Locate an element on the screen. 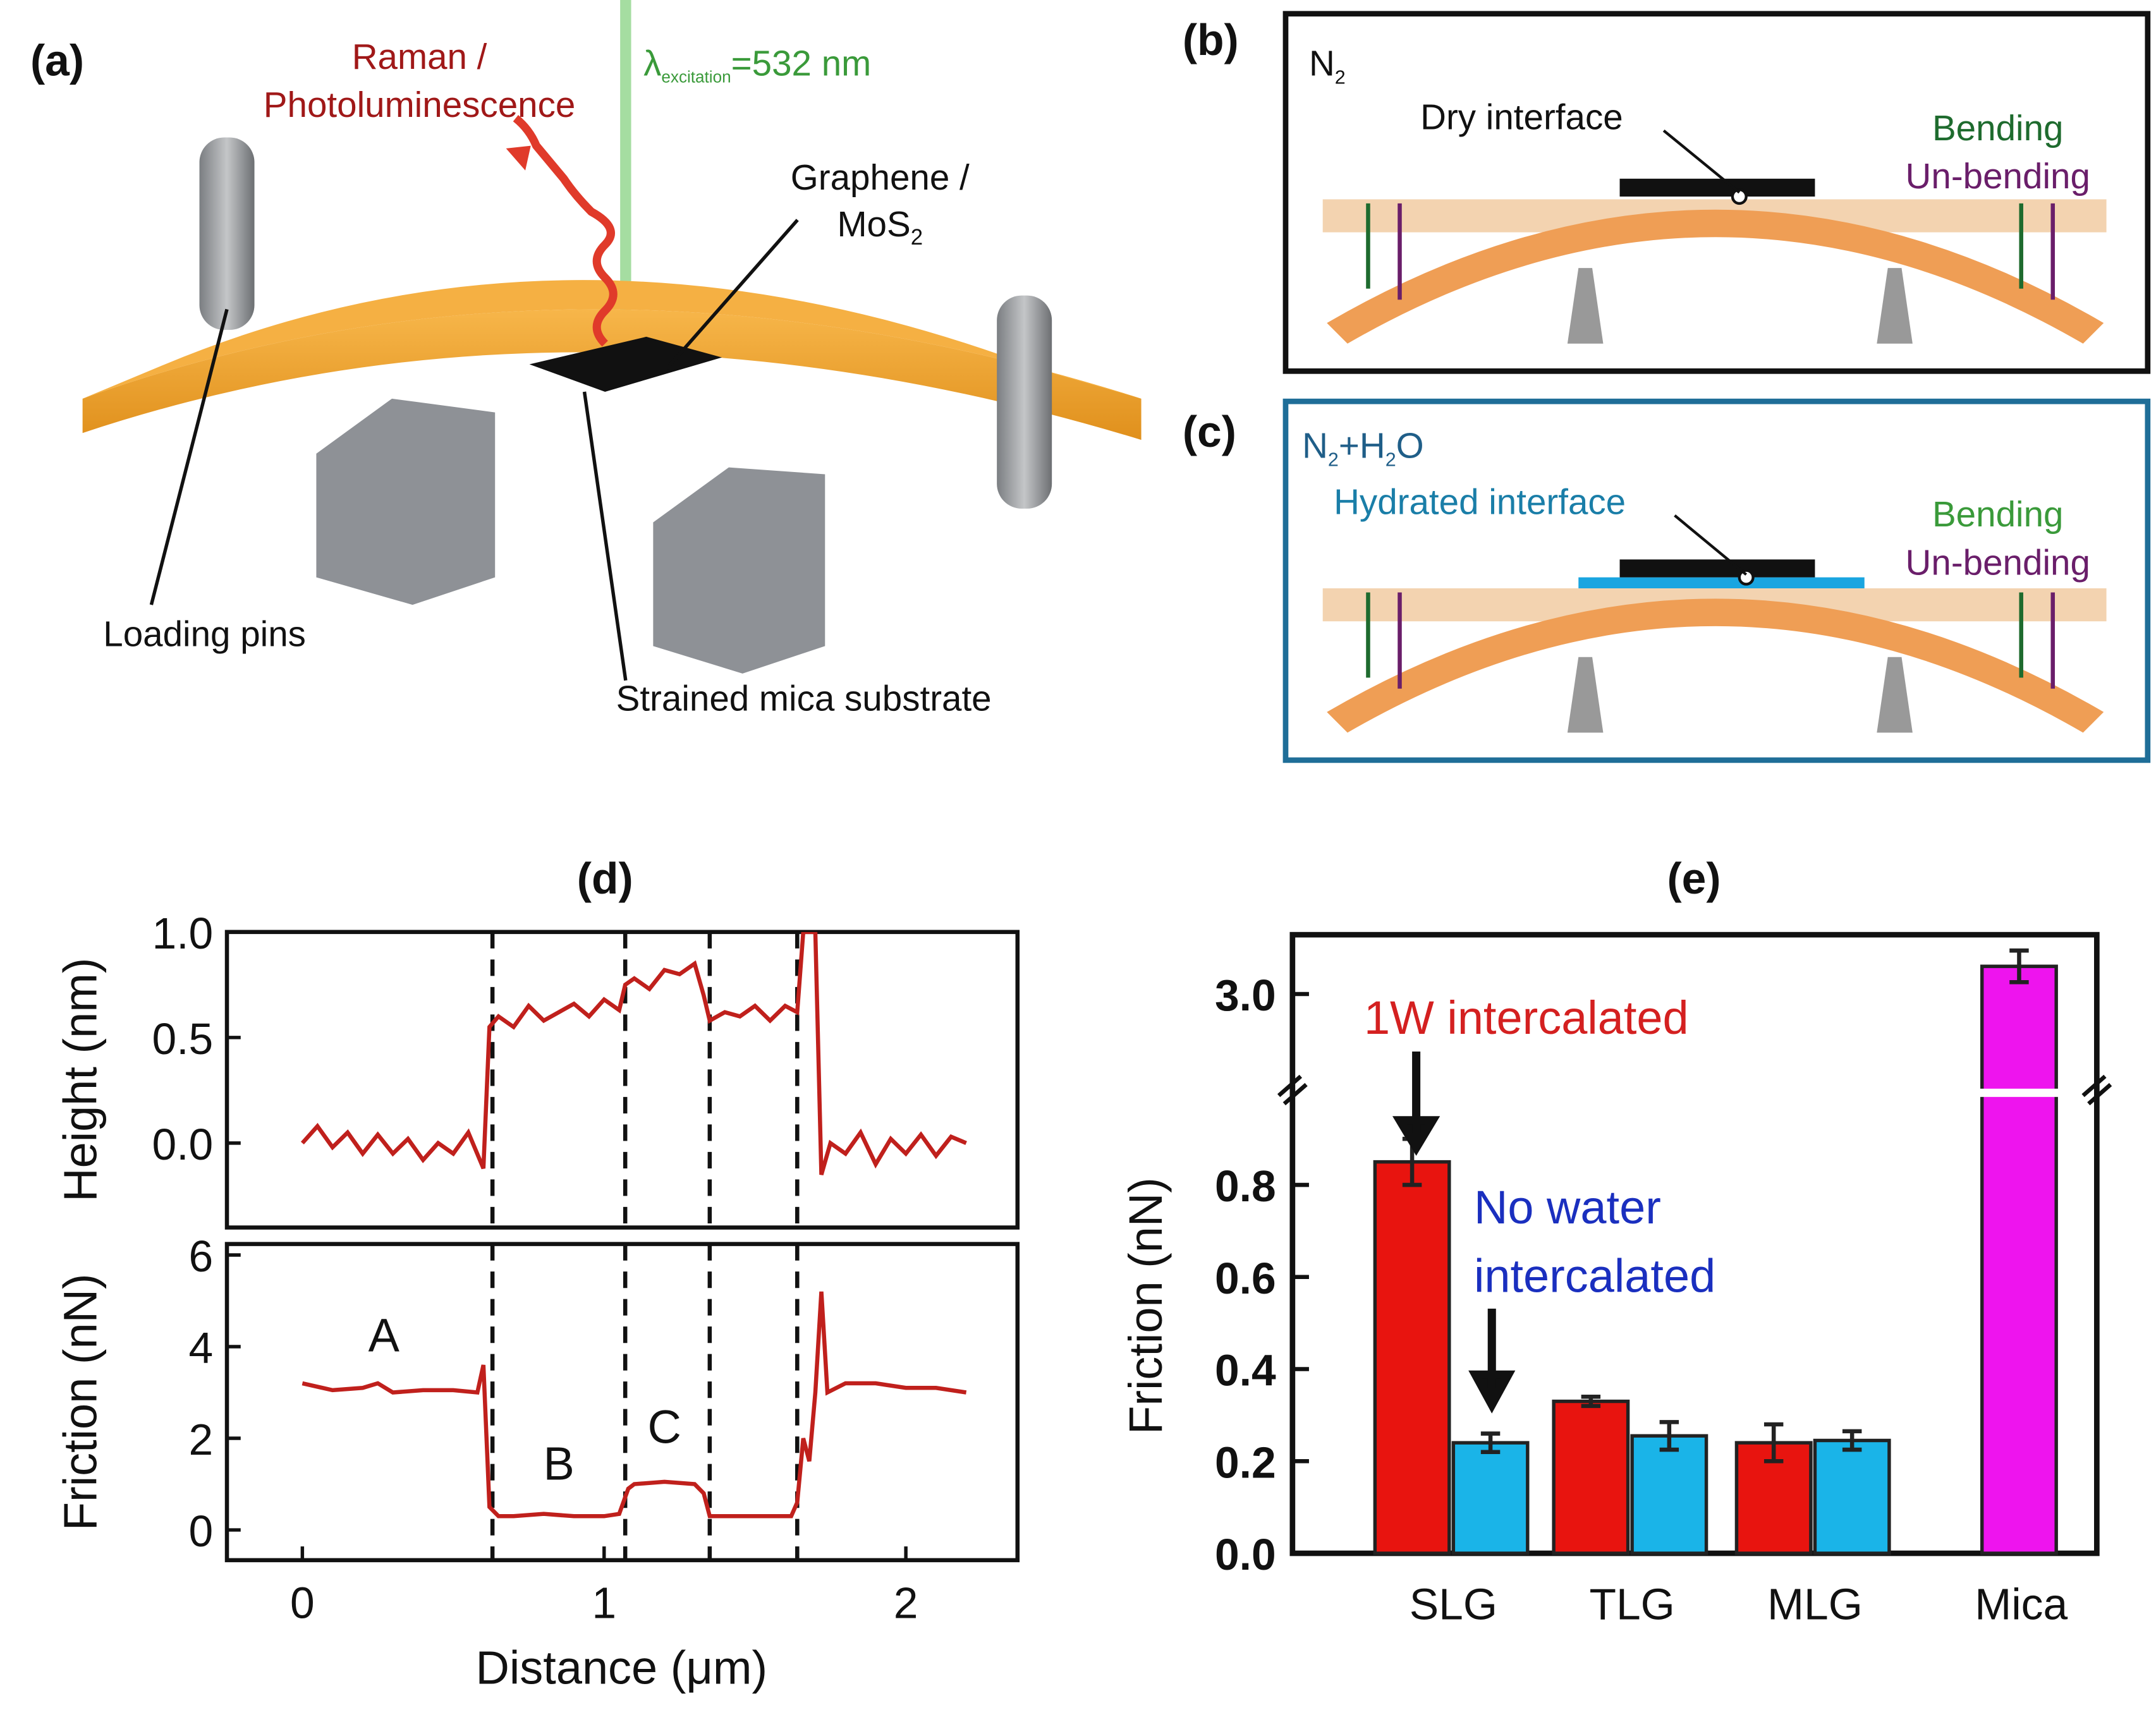 Image resolution: width=2156 pixels, height=1710 pixels. interface-label: Dry interface is located at coordinates (1521, 116).